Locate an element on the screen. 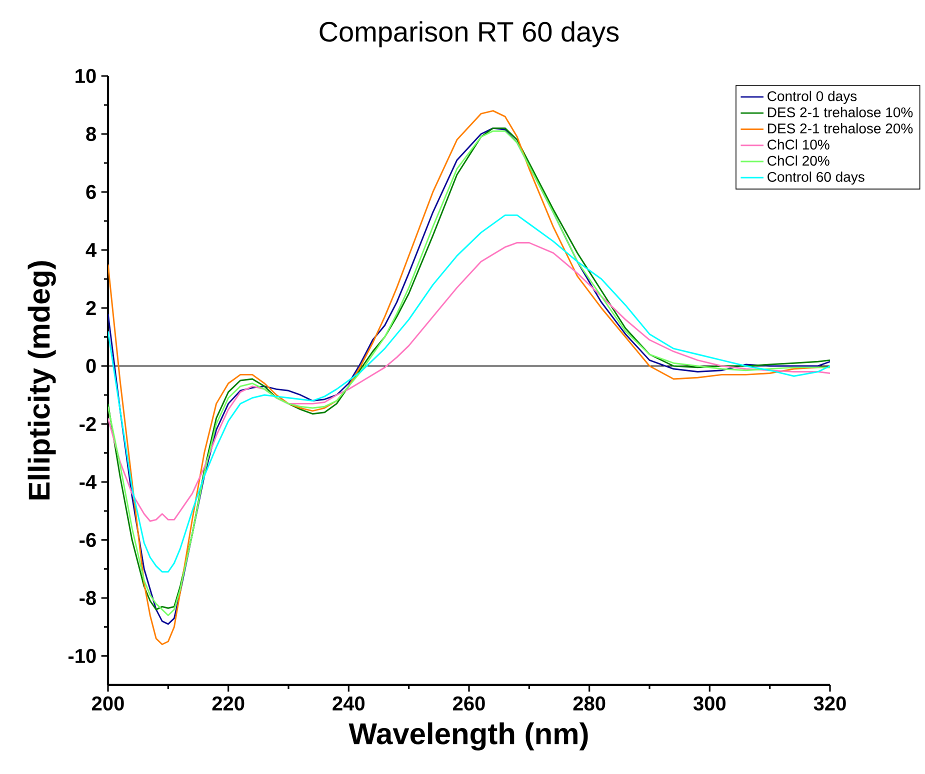 This screenshot has width=925, height=774. y-tick-label: 10 is located at coordinates (86, 76).